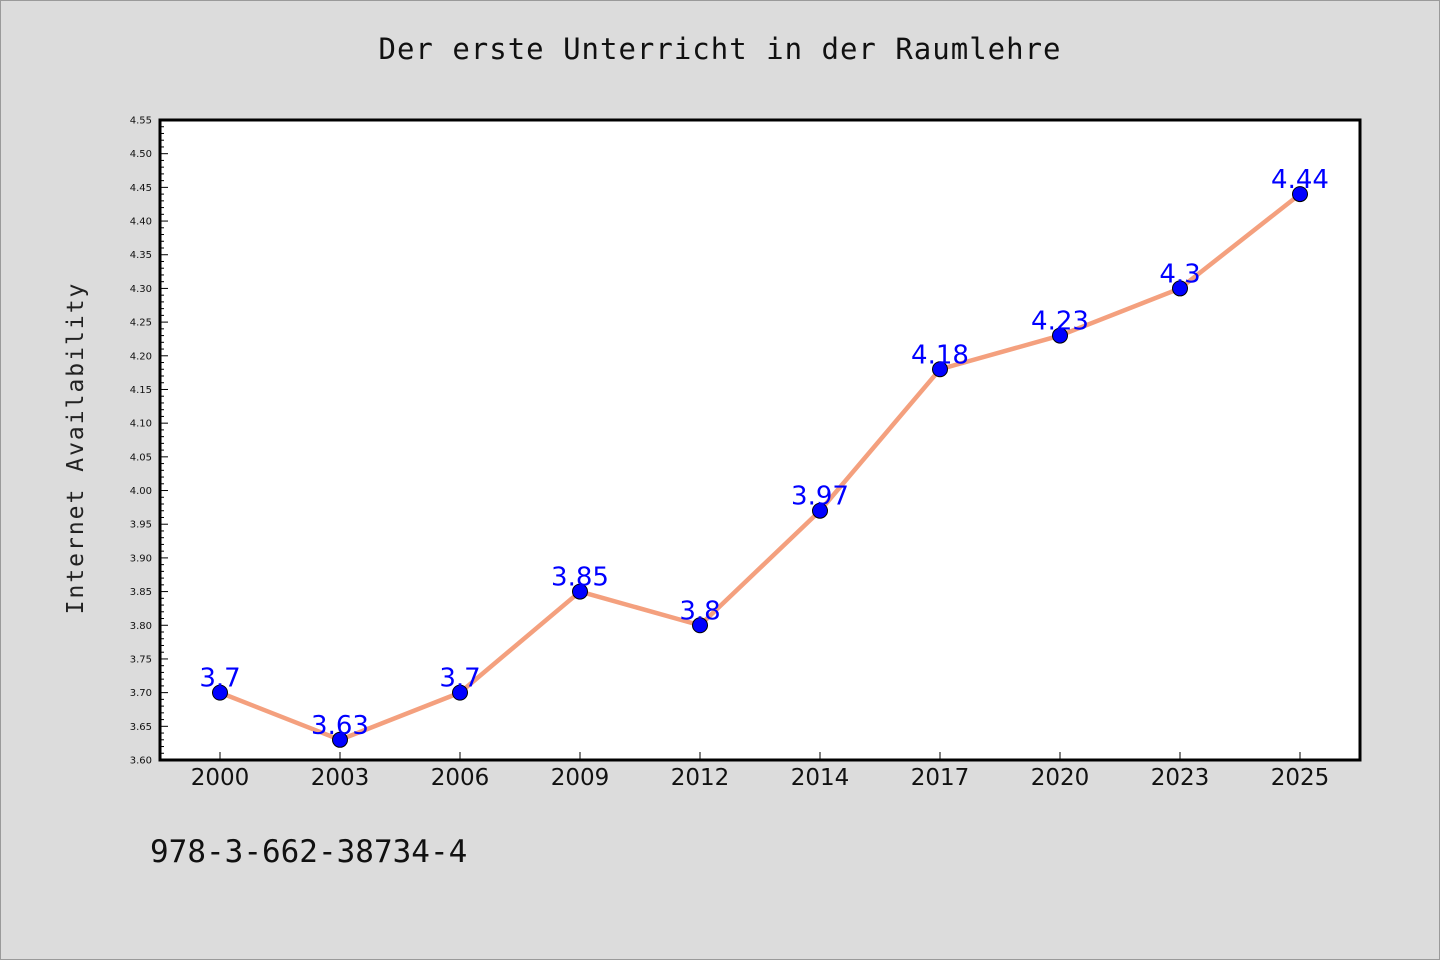 Image resolution: width=1440 pixels, height=960 pixels. I want to click on y-tick-label: 4.30, so click(141, 289).